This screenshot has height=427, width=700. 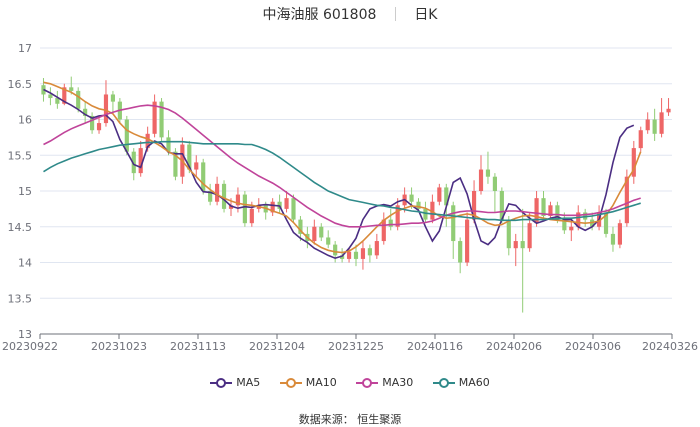 What do you see at coordinates (25, 120) in the screenshot?
I see `y-tick-label: 16` at bounding box center [25, 120].